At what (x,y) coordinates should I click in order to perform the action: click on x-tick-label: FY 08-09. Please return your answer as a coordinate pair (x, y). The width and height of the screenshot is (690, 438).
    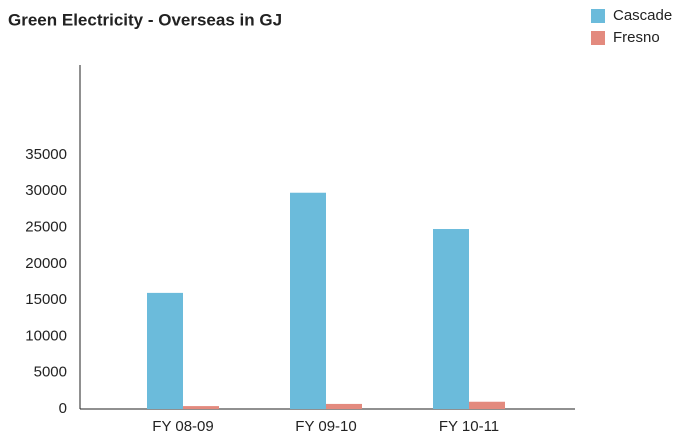
    Looking at the image, I should click on (182, 426).